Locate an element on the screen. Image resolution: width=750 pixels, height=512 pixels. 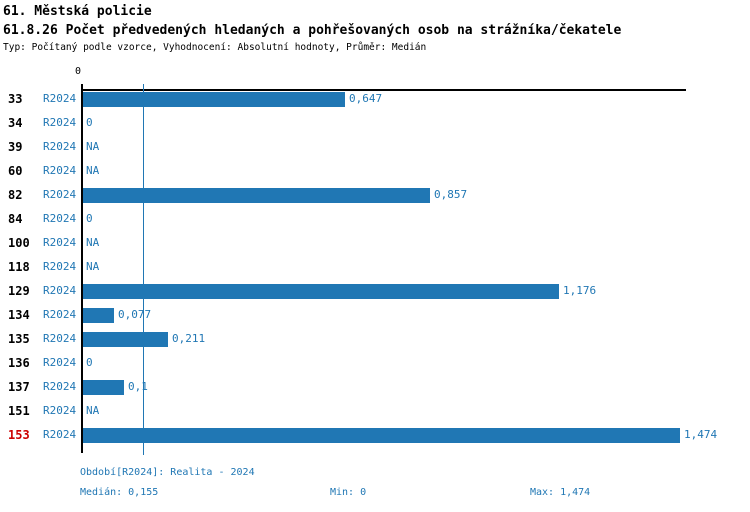
table-row: 82 R2024 0,857 is located at coordinates (375, 195).